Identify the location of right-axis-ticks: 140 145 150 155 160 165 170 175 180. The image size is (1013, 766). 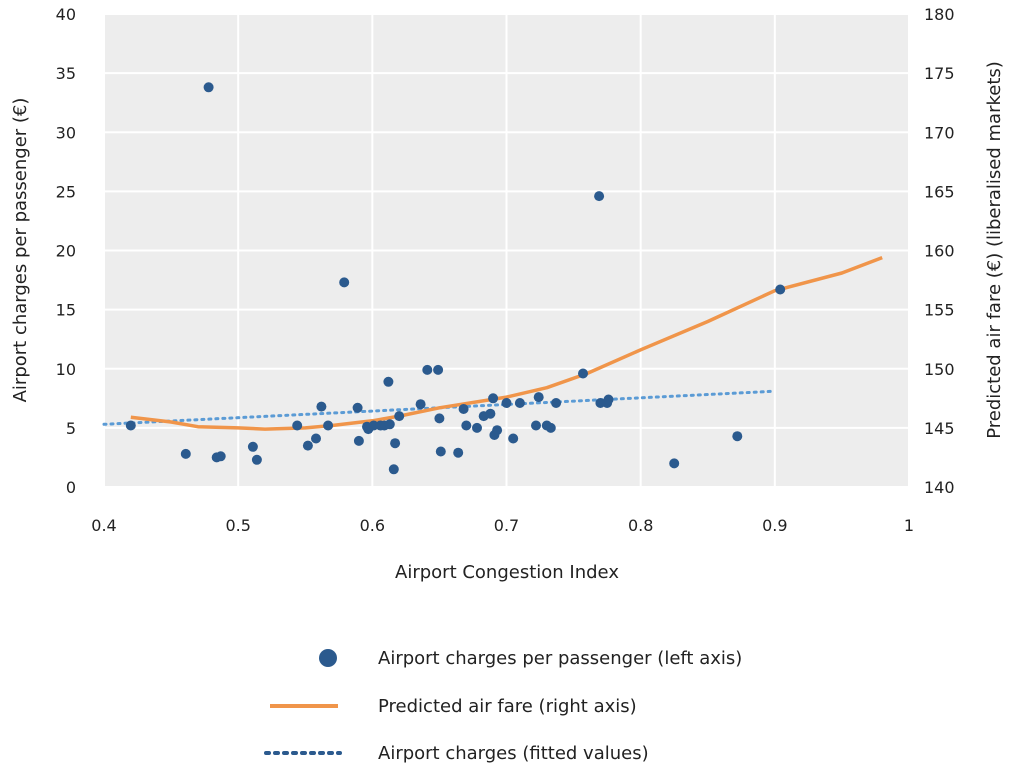
(939, 251).